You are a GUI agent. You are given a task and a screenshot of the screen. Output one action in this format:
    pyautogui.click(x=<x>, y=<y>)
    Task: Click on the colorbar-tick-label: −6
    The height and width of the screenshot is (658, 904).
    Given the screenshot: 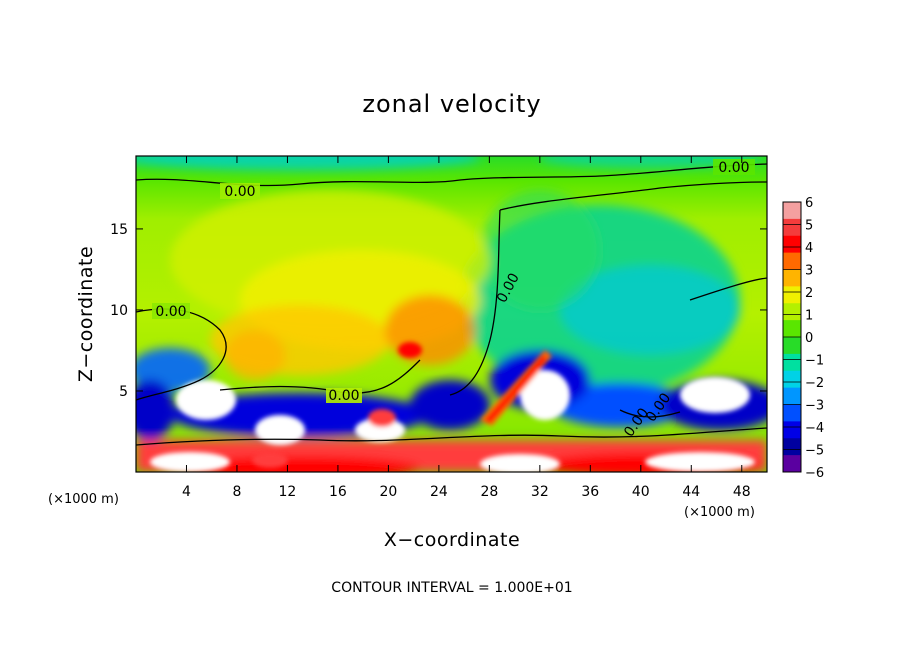 What is the action you would take?
    pyautogui.click(x=814, y=473)
    